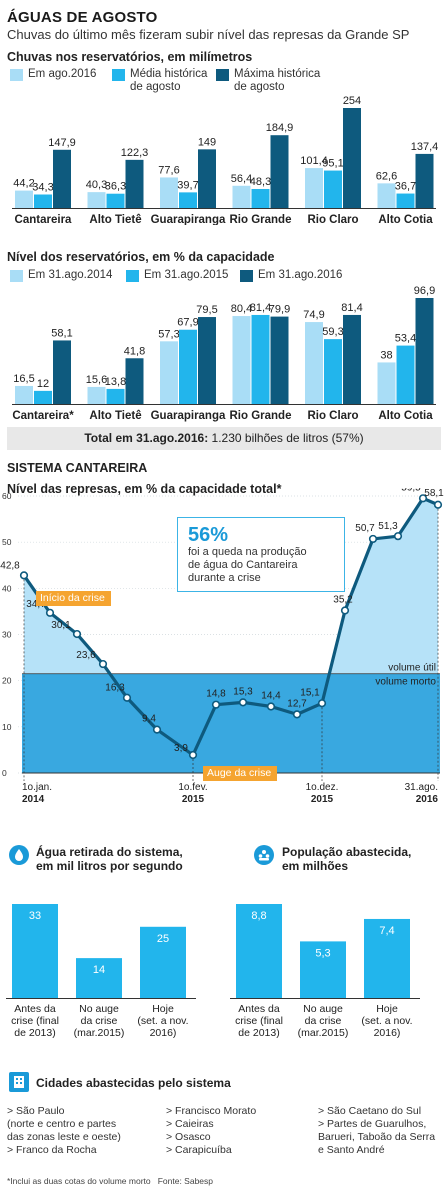  I want to click on rain-chart-title: Chuvas nos reservatórios, em milímetros, so click(130, 57).